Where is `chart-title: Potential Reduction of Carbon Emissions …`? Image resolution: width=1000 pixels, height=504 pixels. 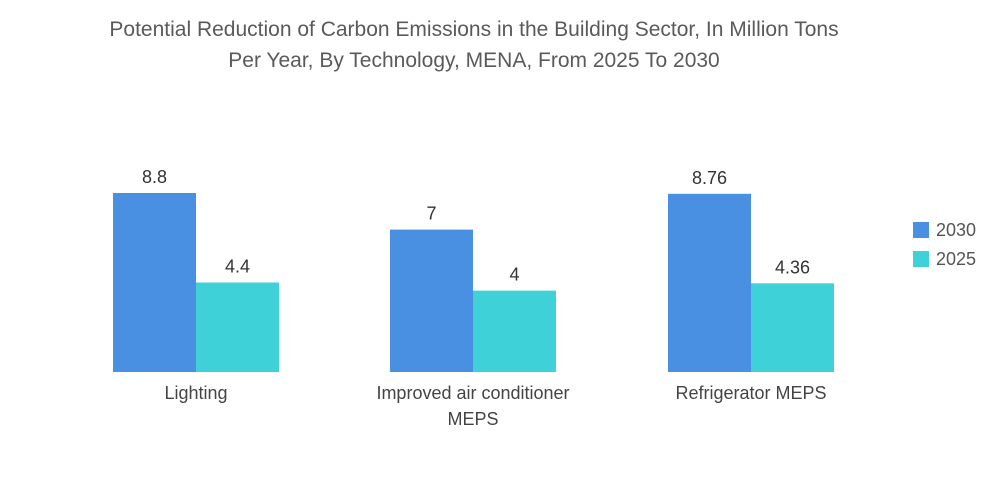 chart-title: Potential Reduction of Carbon Emissions … is located at coordinates (474, 45).